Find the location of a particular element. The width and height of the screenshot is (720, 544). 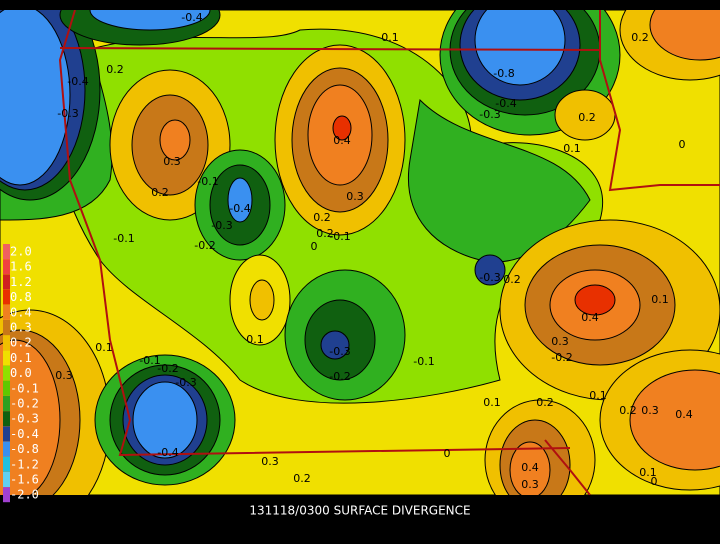

legend-label: 1.6 is located at coordinates (21, 267).